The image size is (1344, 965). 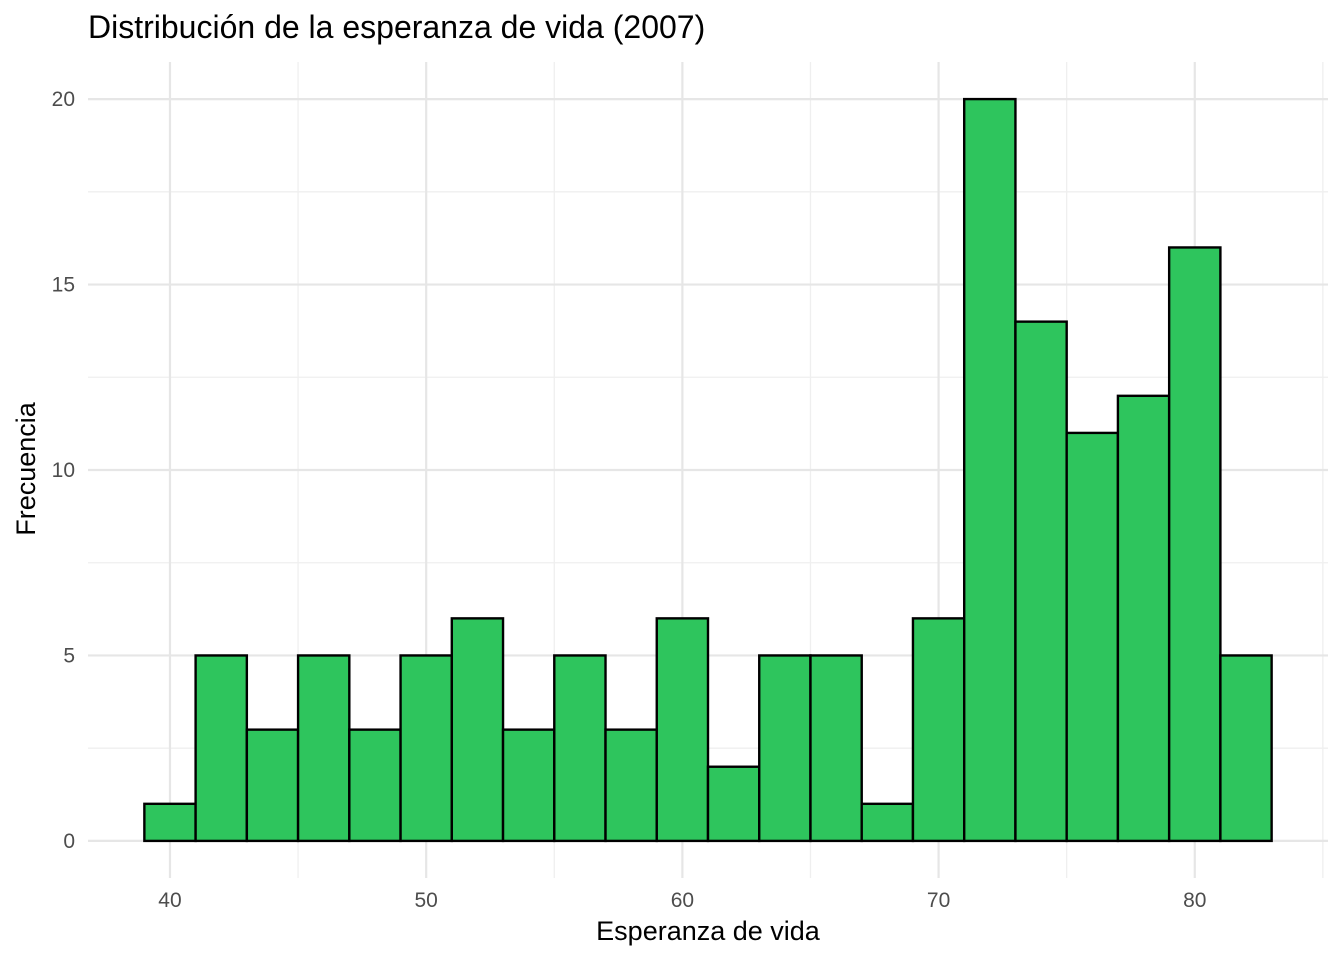 I want to click on x-tick-label: 40, so click(x=169, y=900).